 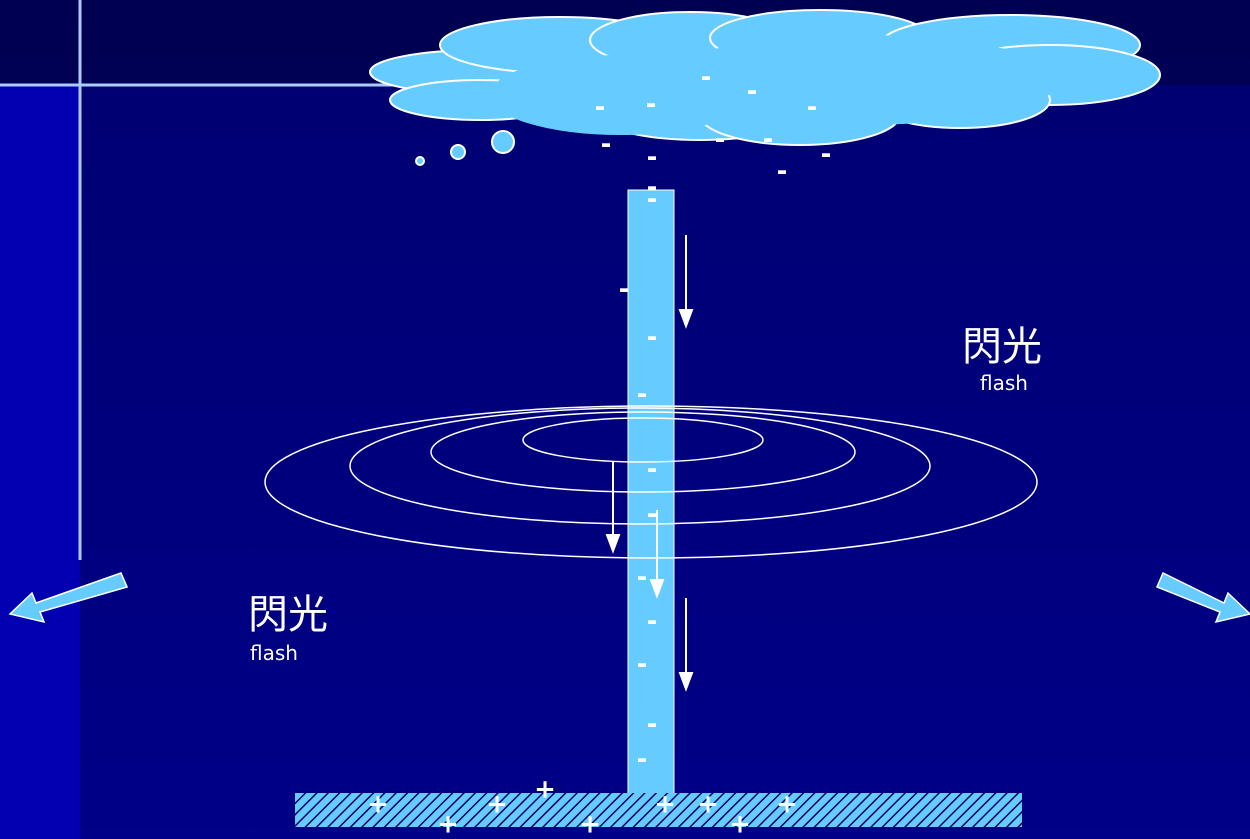 I want to click on field-rings, so click(x=651, y=482).